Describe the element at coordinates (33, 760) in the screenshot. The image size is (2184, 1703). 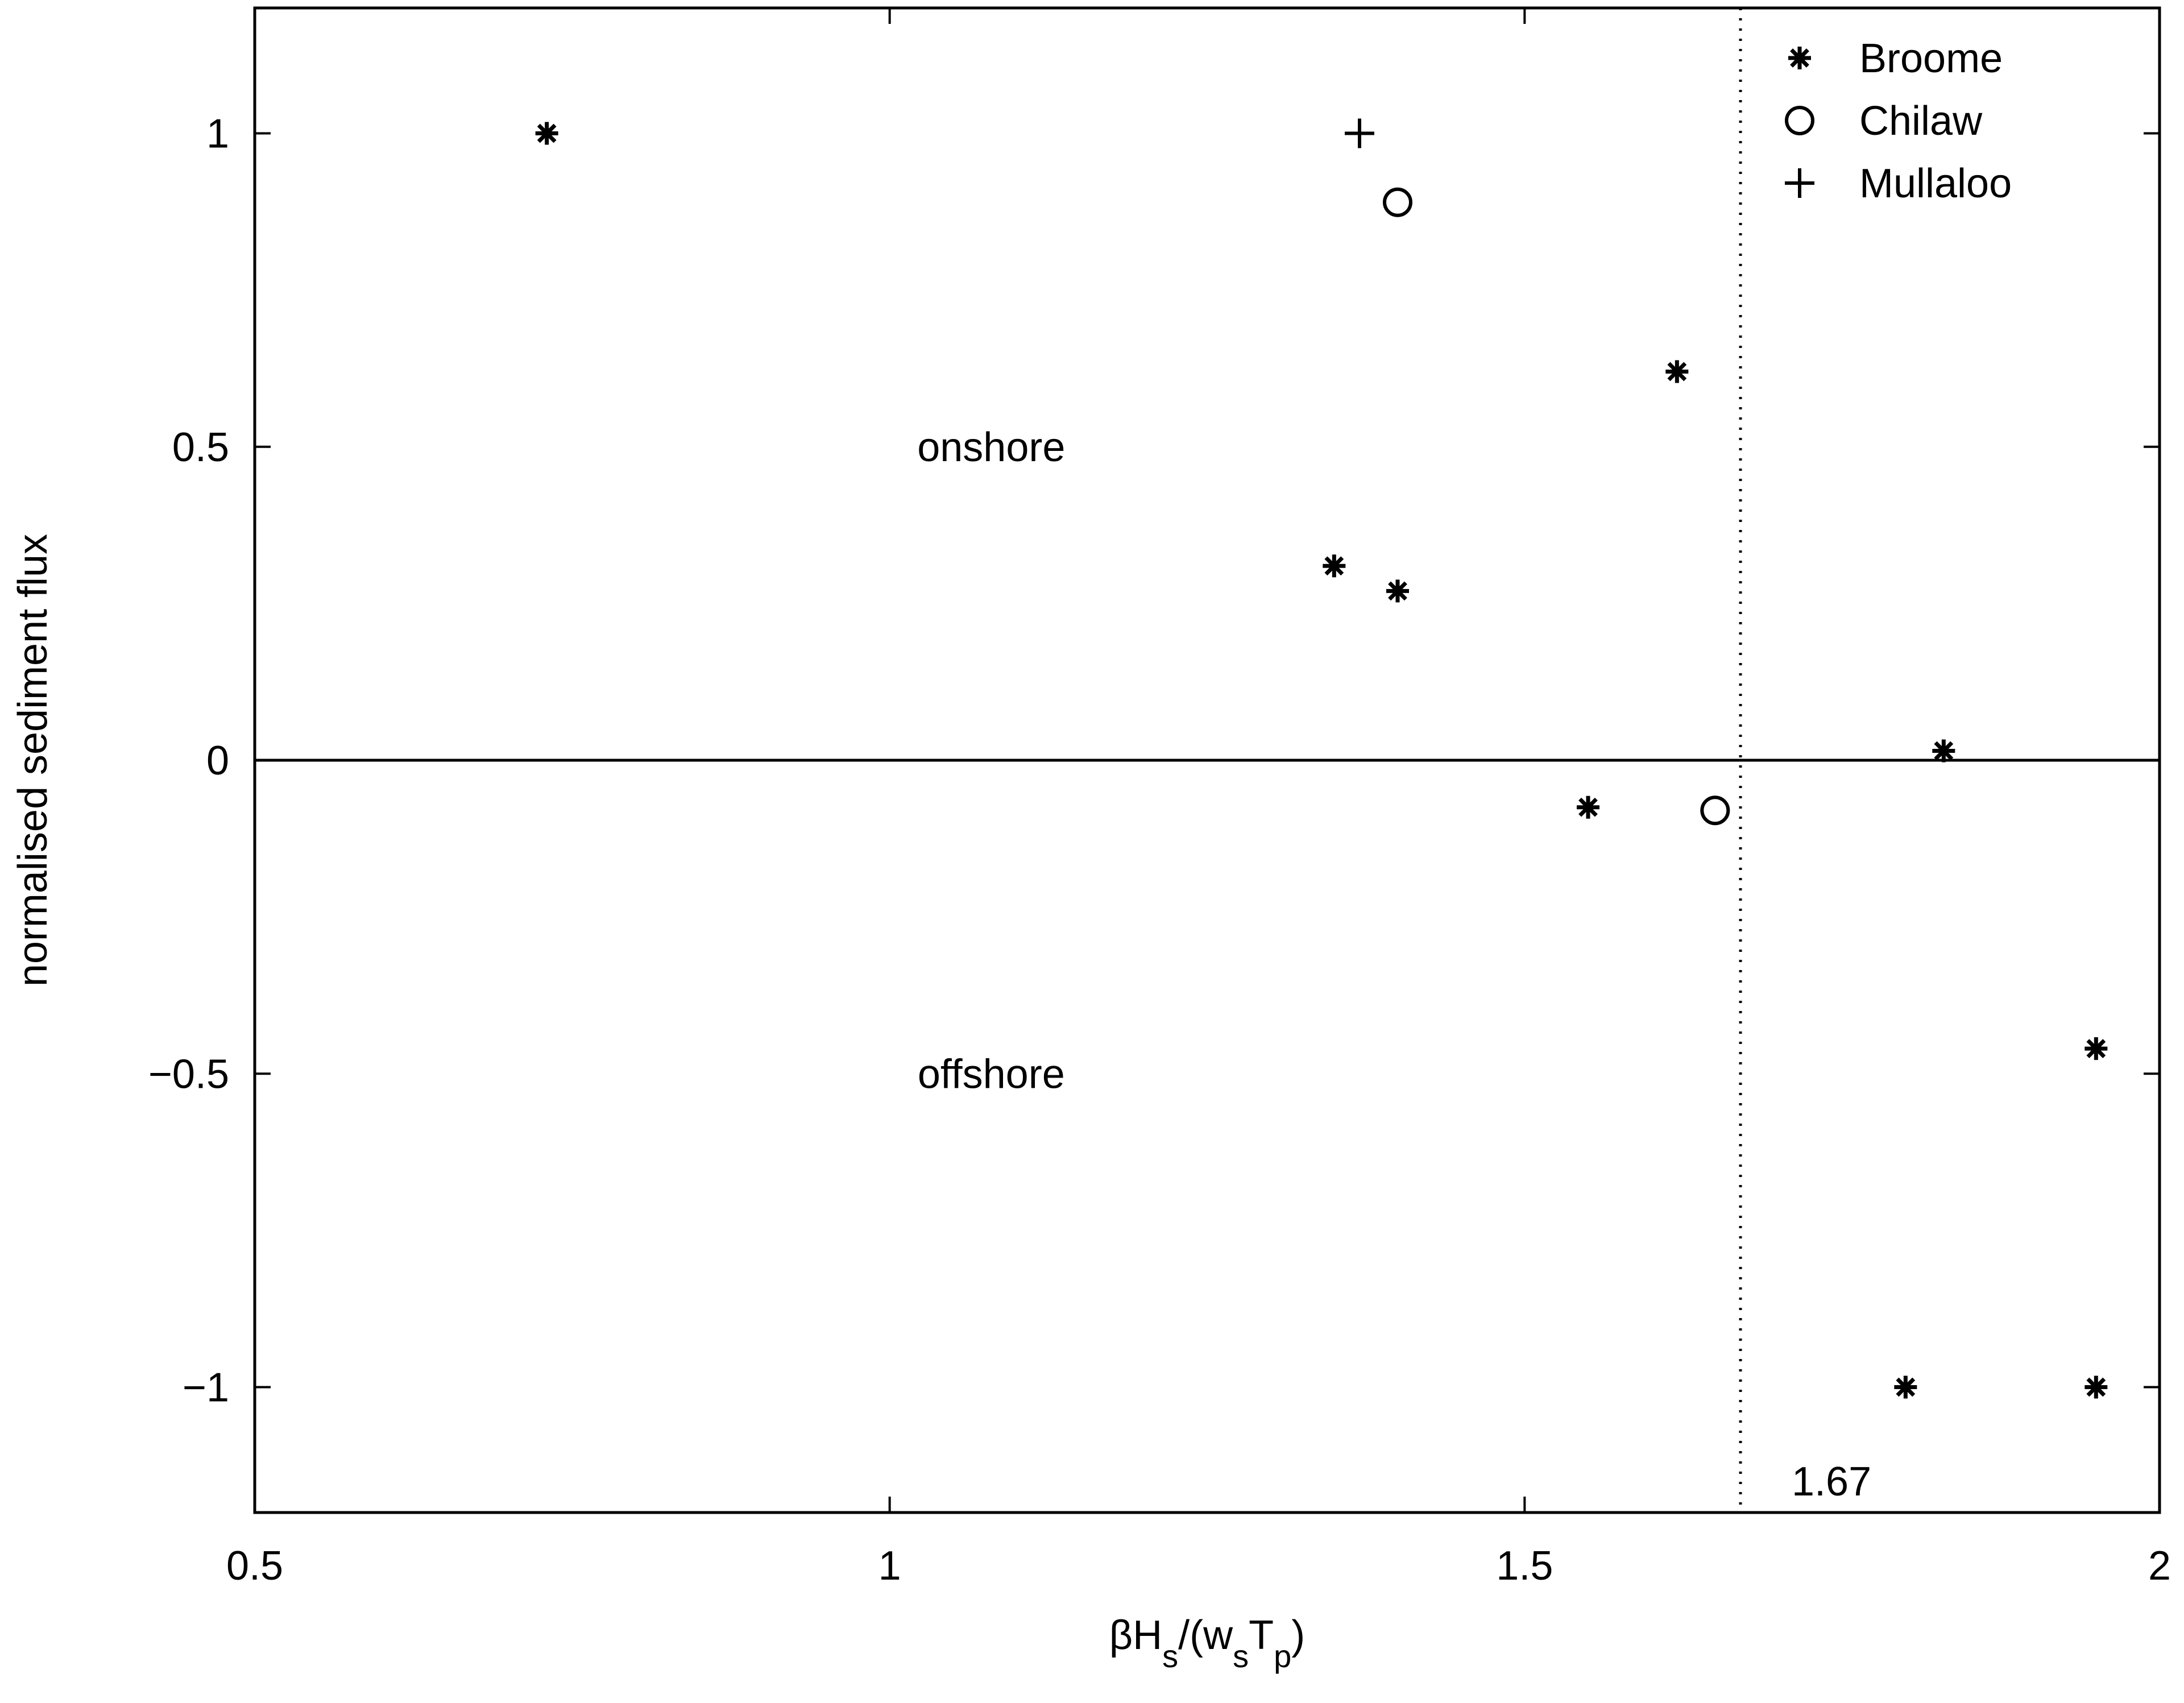
I see `y-axis-title: normalised sediment flux` at that location.